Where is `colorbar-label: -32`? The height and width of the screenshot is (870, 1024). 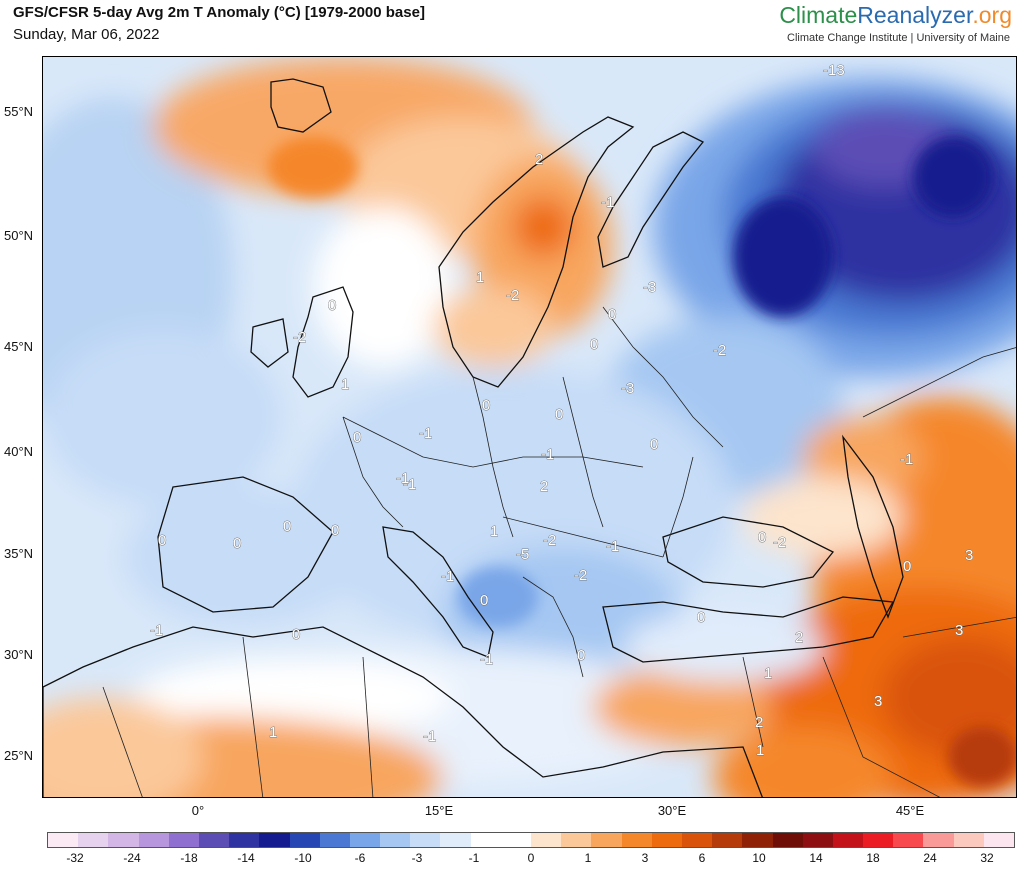 colorbar-label: -32 is located at coordinates (75, 858).